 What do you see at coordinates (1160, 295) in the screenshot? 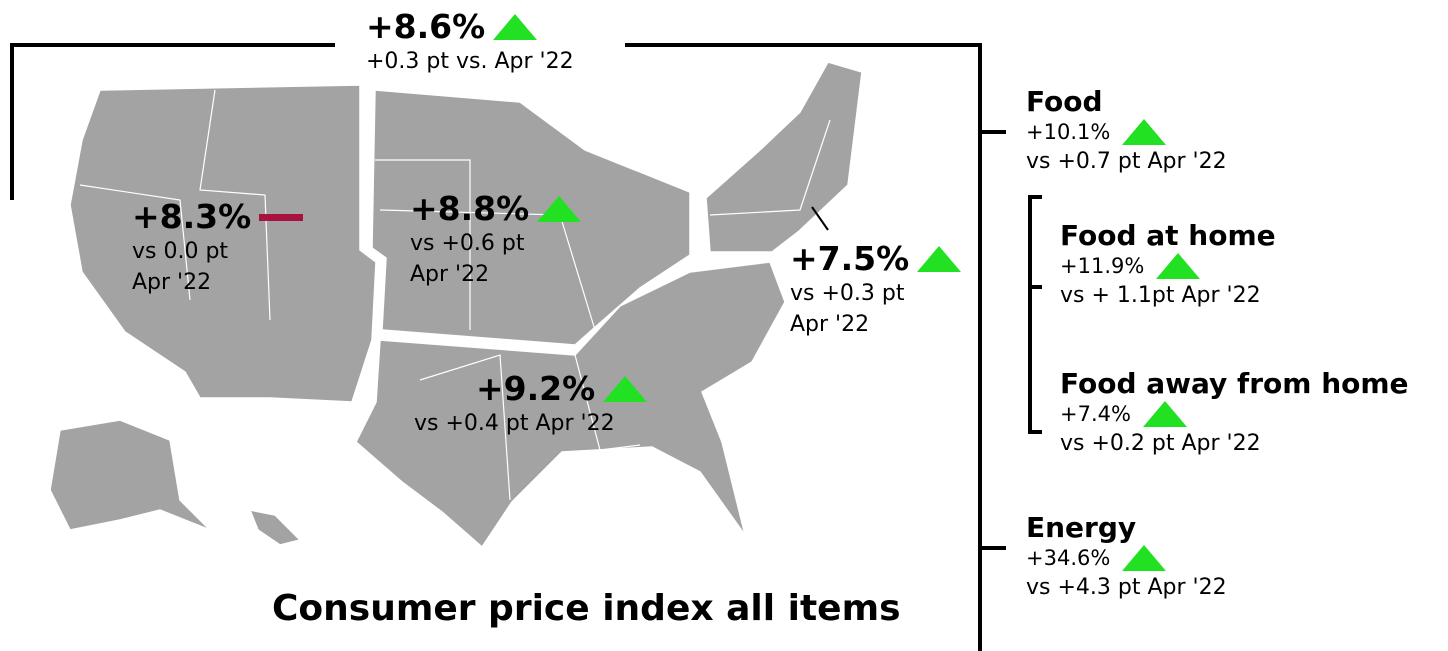
I see `detail: vs + 1.1pt Apr '22` at bounding box center [1160, 295].